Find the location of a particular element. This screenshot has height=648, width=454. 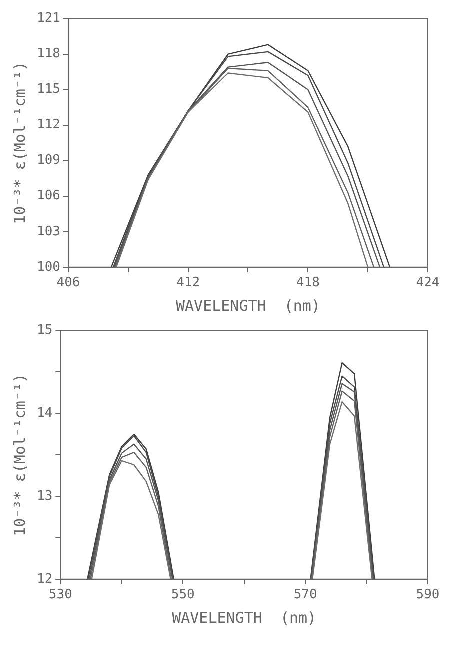

y-tick-label: 112 is located at coordinates (48, 125).